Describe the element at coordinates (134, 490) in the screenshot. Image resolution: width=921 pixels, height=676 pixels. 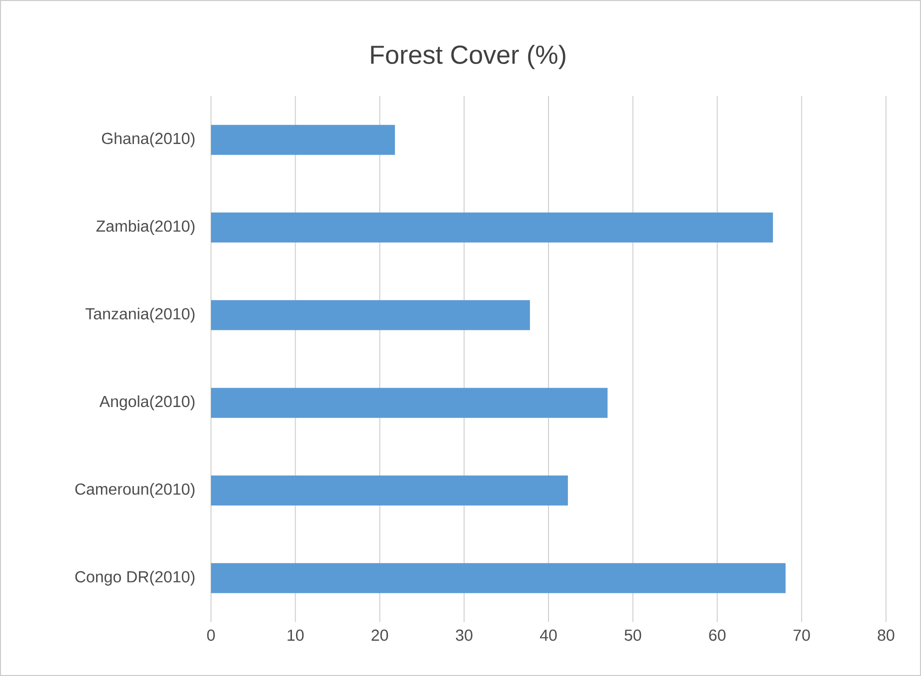
I see `y-tick-label: Cameroun(2010)` at that location.